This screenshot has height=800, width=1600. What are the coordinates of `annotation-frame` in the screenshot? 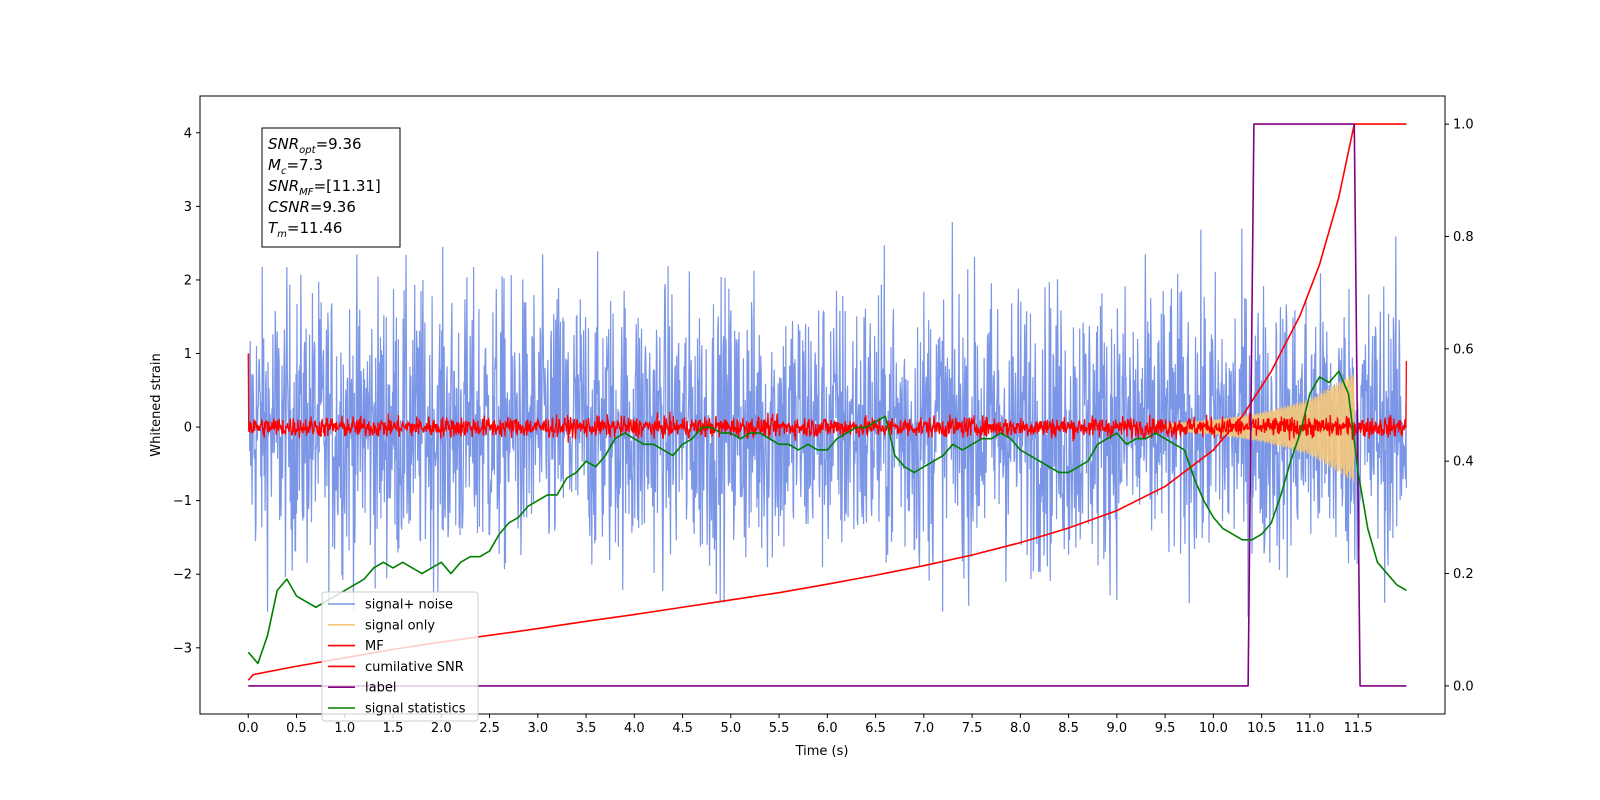 It's located at (331, 187).